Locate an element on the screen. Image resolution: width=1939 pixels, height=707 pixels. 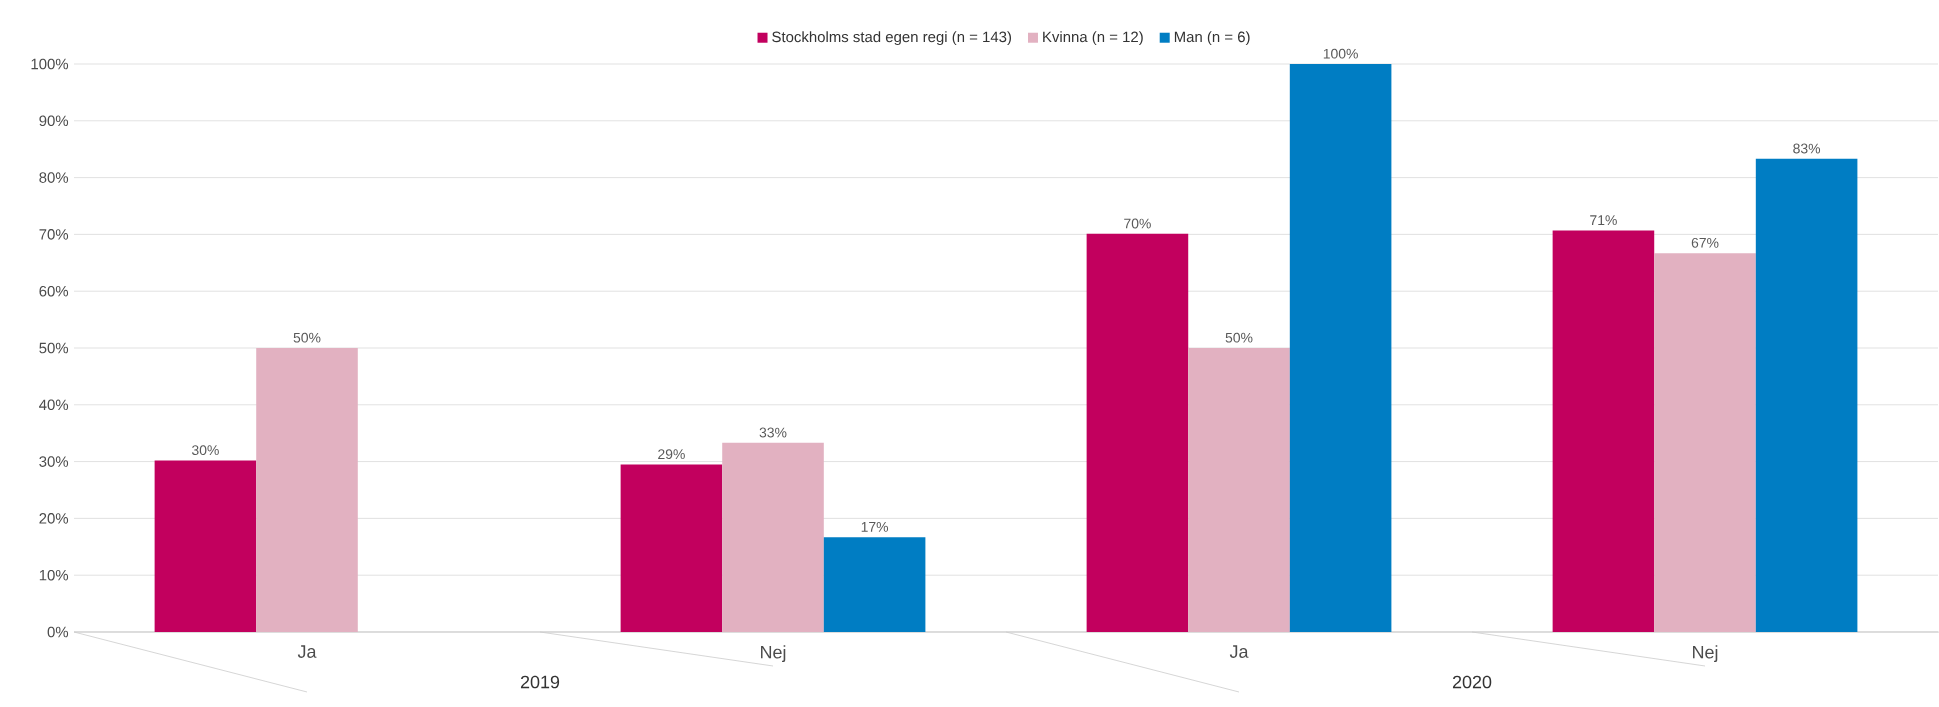
data-label: 29% is located at coordinates (671, 454).